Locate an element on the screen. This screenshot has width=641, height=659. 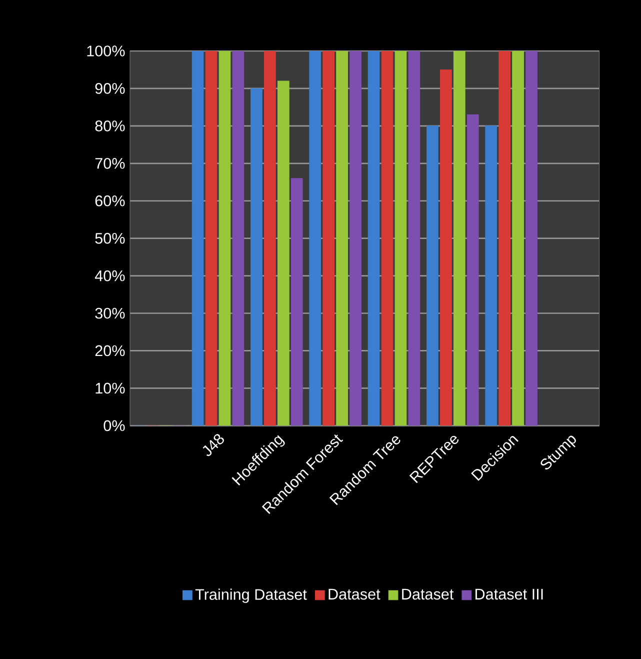
y-tick-label: 0% is located at coordinates (114, 426).